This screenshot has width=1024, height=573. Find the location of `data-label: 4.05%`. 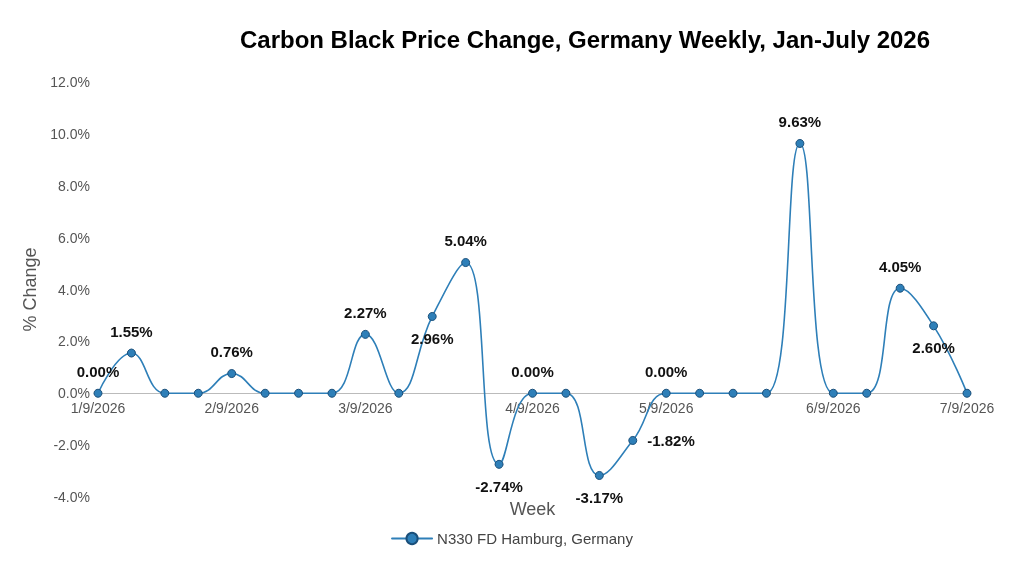

data-label: 4.05% is located at coordinates (900, 266).